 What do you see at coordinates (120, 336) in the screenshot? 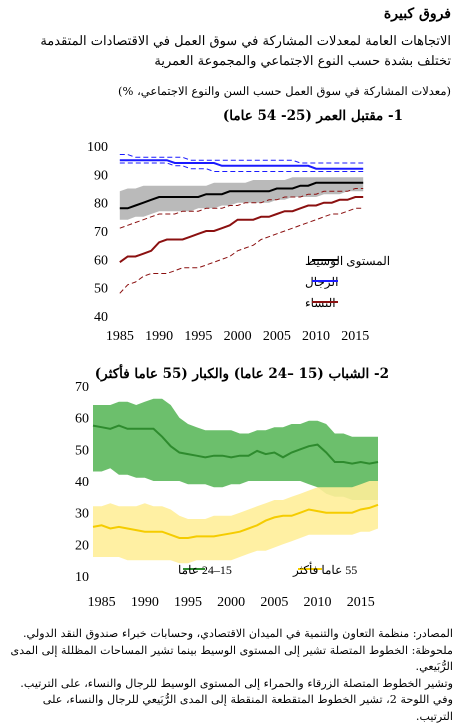
I see `p1-x-tick-label: 1985` at bounding box center [120, 336].